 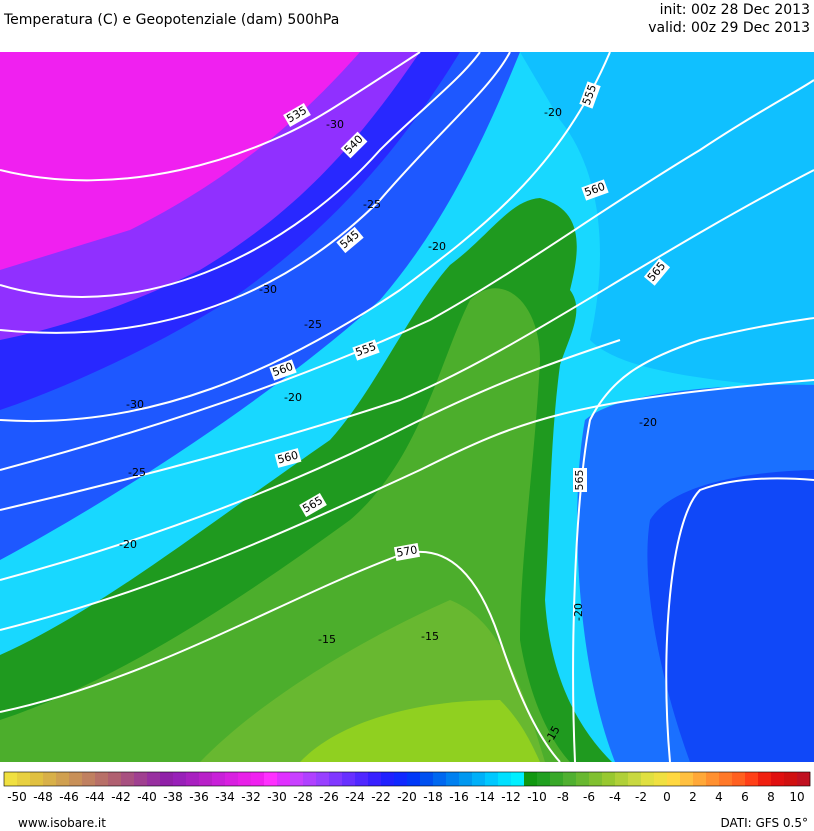 I want to click on colorbar-label: -14, so click(x=485, y=797).